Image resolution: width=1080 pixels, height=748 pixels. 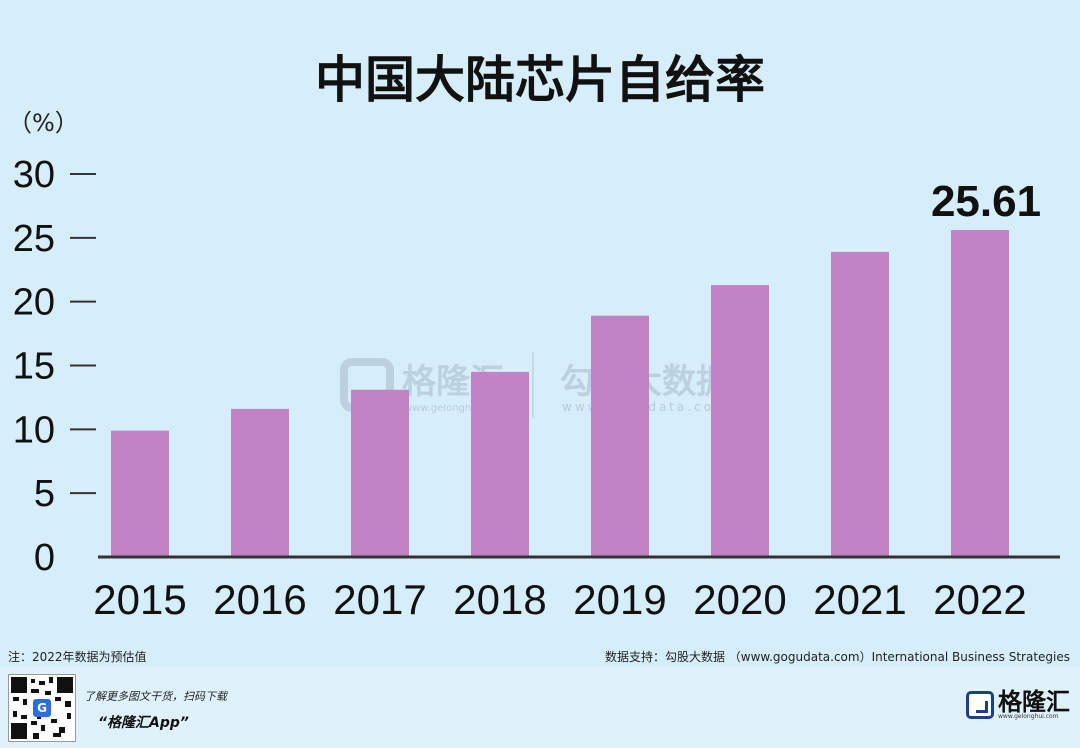 I want to click on y-tick-label: 30, so click(x=34, y=175).